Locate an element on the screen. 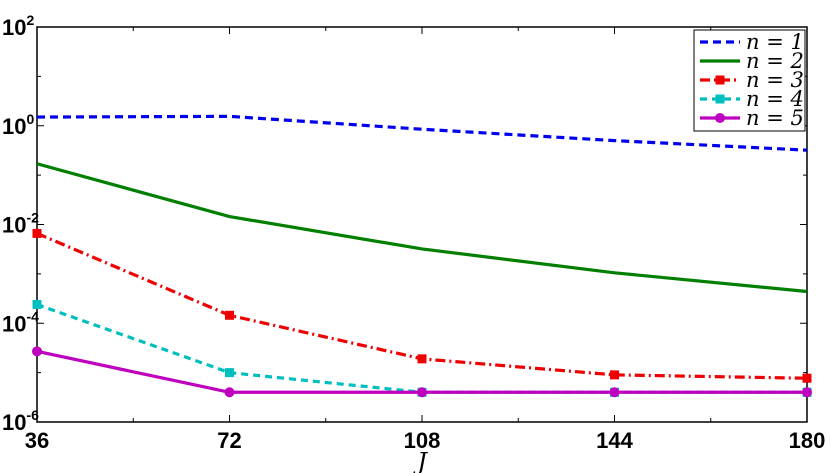 The height and width of the screenshot is (473, 830). x-tick-label: 108 is located at coordinates (422, 440).